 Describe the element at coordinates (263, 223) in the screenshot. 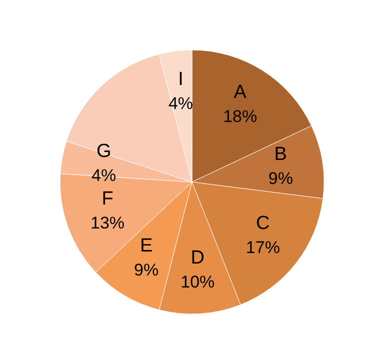

I see `slice-label: C` at that location.